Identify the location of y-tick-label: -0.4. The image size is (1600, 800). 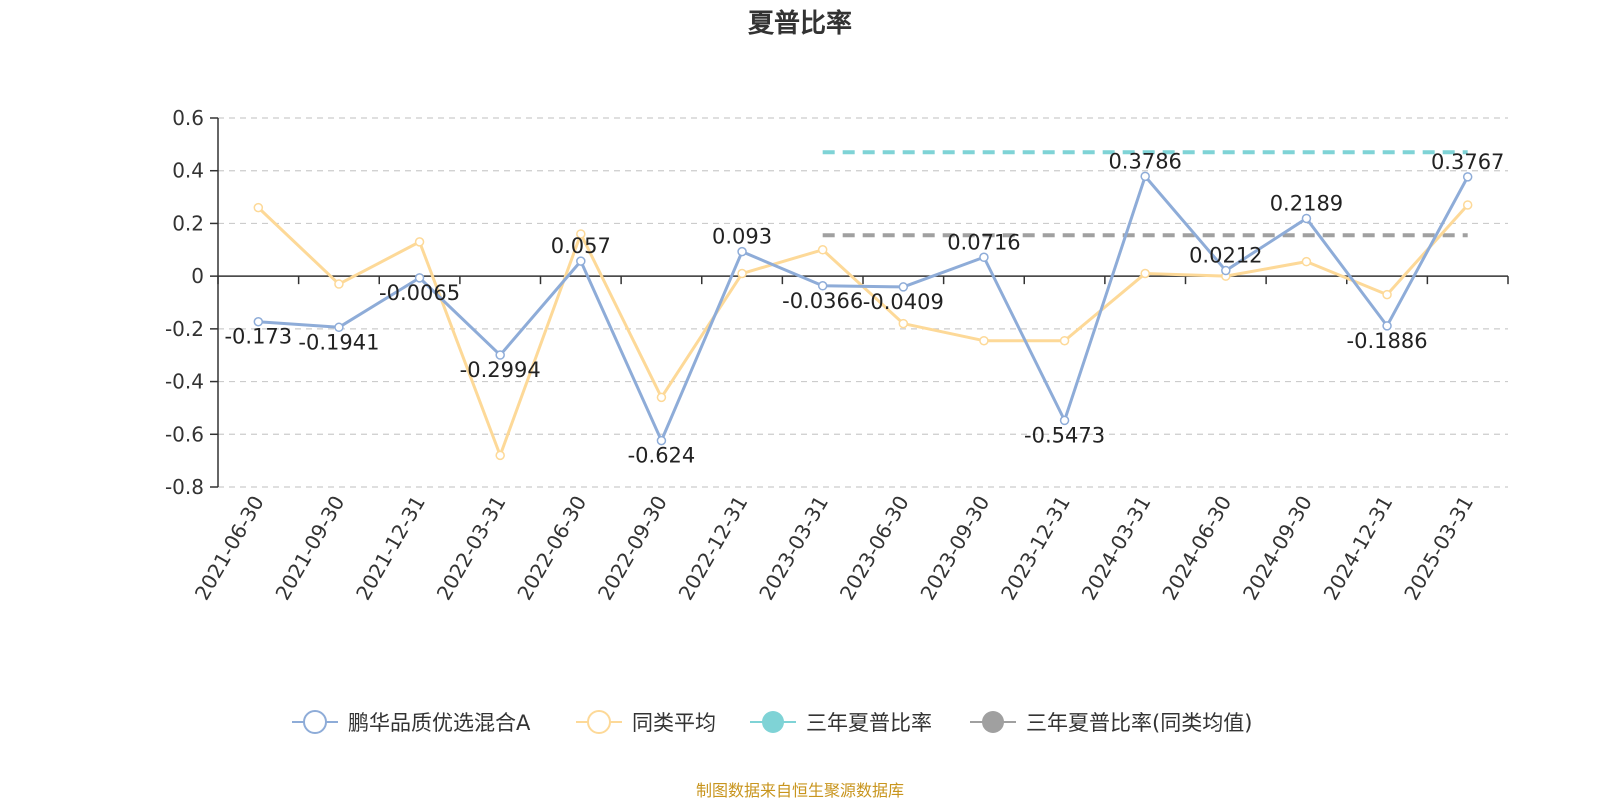
(184, 382).